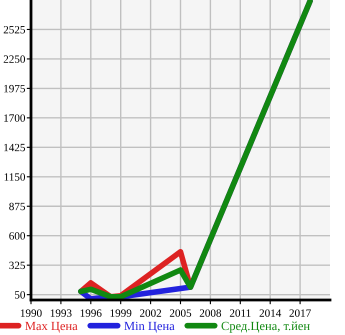  What do you see at coordinates (91, 313) in the screenshot?
I see `x-tick-label: 1996` at bounding box center [91, 313].